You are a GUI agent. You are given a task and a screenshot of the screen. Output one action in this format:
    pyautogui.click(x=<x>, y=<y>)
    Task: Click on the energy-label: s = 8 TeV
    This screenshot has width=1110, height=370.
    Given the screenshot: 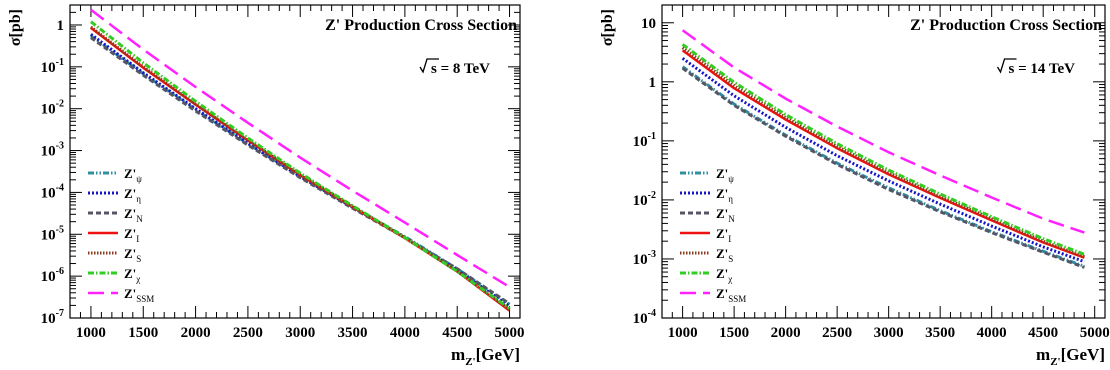 What is the action you would take?
    pyautogui.click(x=460, y=69)
    